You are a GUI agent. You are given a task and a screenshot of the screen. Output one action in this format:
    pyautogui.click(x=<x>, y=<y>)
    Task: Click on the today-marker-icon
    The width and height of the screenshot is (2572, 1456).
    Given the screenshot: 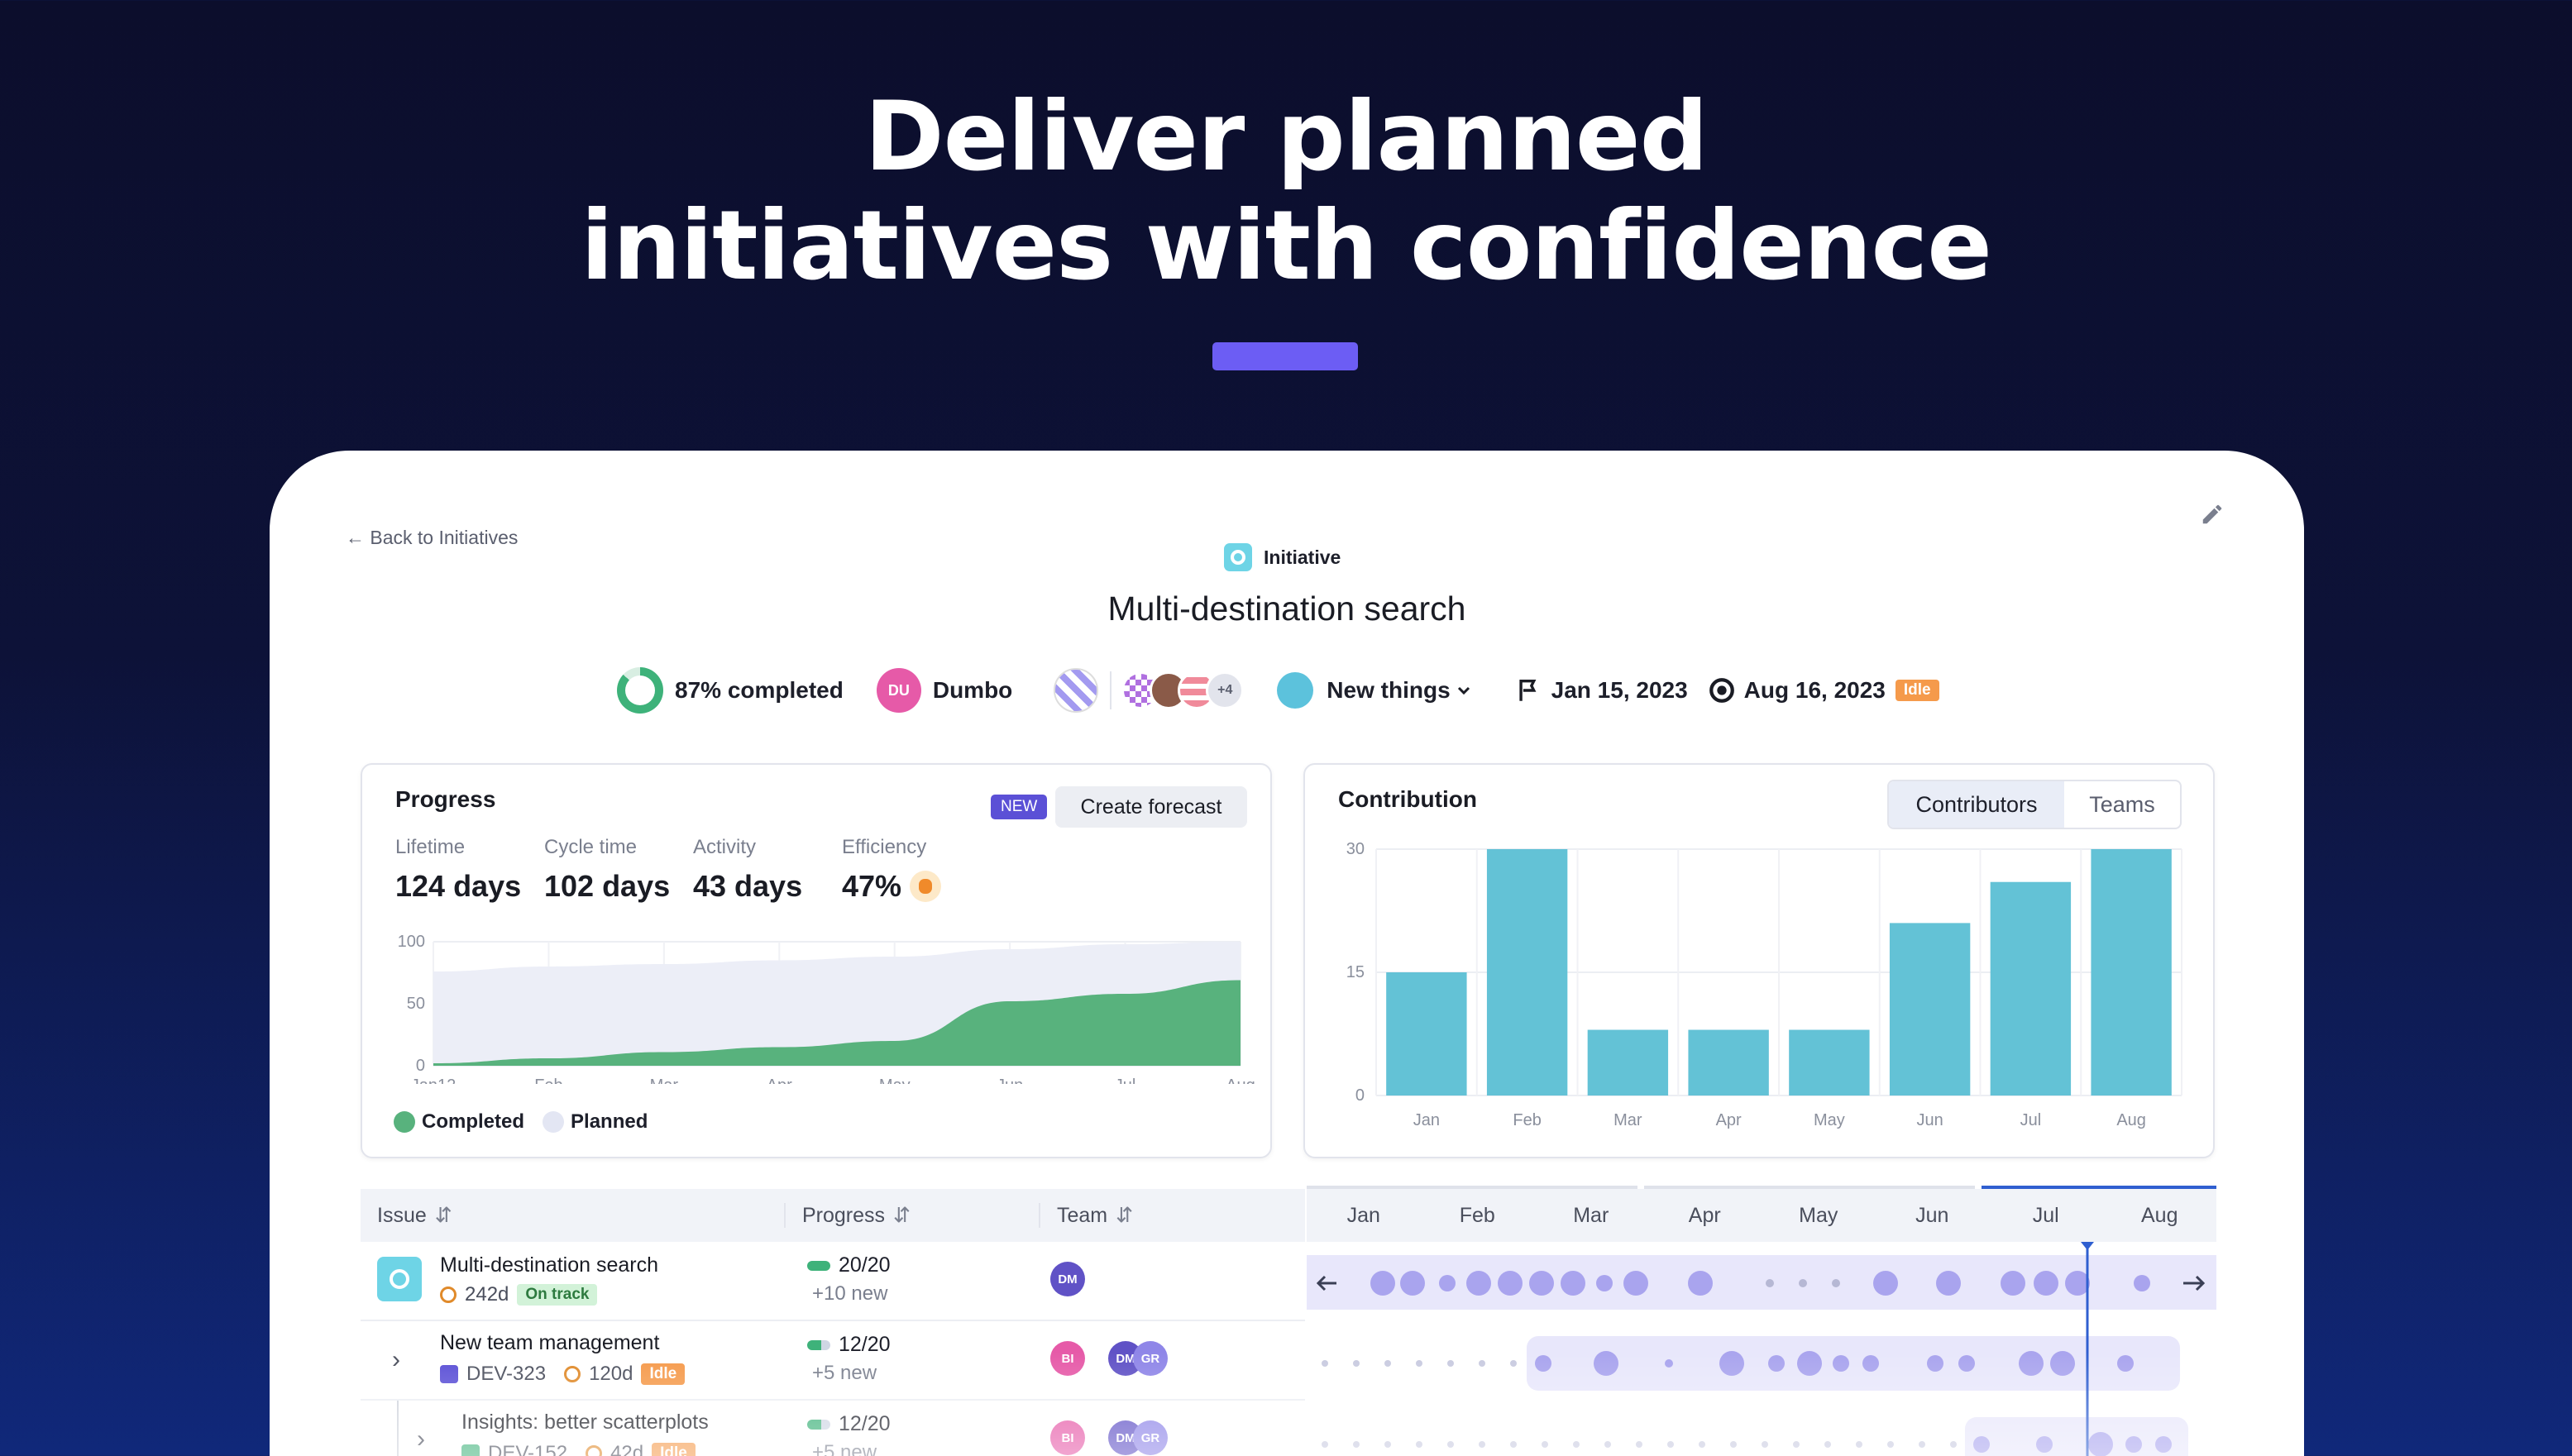 What is the action you would take?
    pyautogui.click(x=2087, y=1246)
    